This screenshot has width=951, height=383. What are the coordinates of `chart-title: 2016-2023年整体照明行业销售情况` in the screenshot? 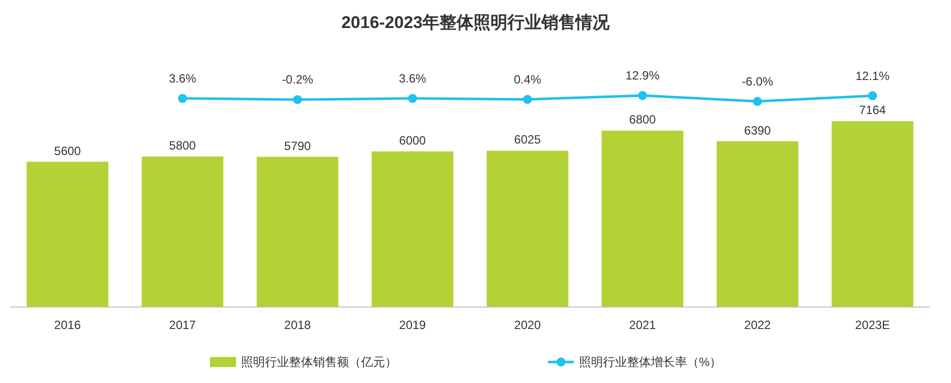 It's located at (476, 22).